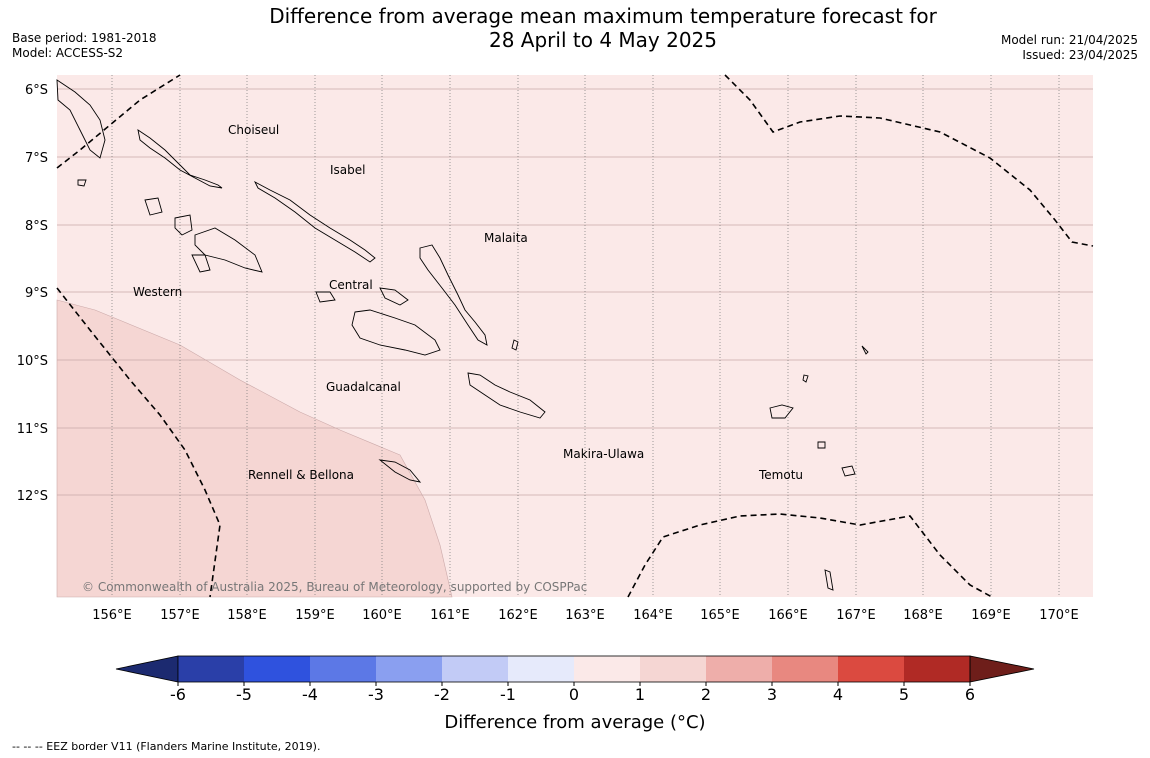  Describe the element at coordinates (508, 694) in the screenshot. I see `colorbar-tick-label: -1` at that location.